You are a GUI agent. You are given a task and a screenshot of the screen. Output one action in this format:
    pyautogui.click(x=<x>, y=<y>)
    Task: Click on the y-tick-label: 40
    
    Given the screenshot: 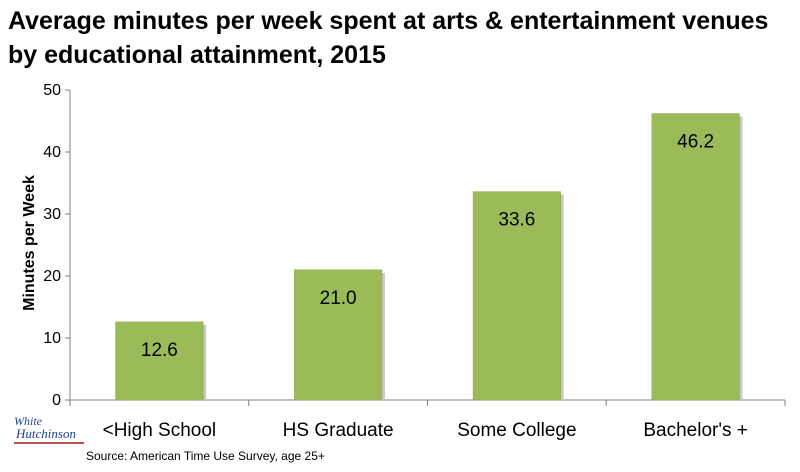 What is the action you would take?
    pyautogui.click(x=52, y=152)
    